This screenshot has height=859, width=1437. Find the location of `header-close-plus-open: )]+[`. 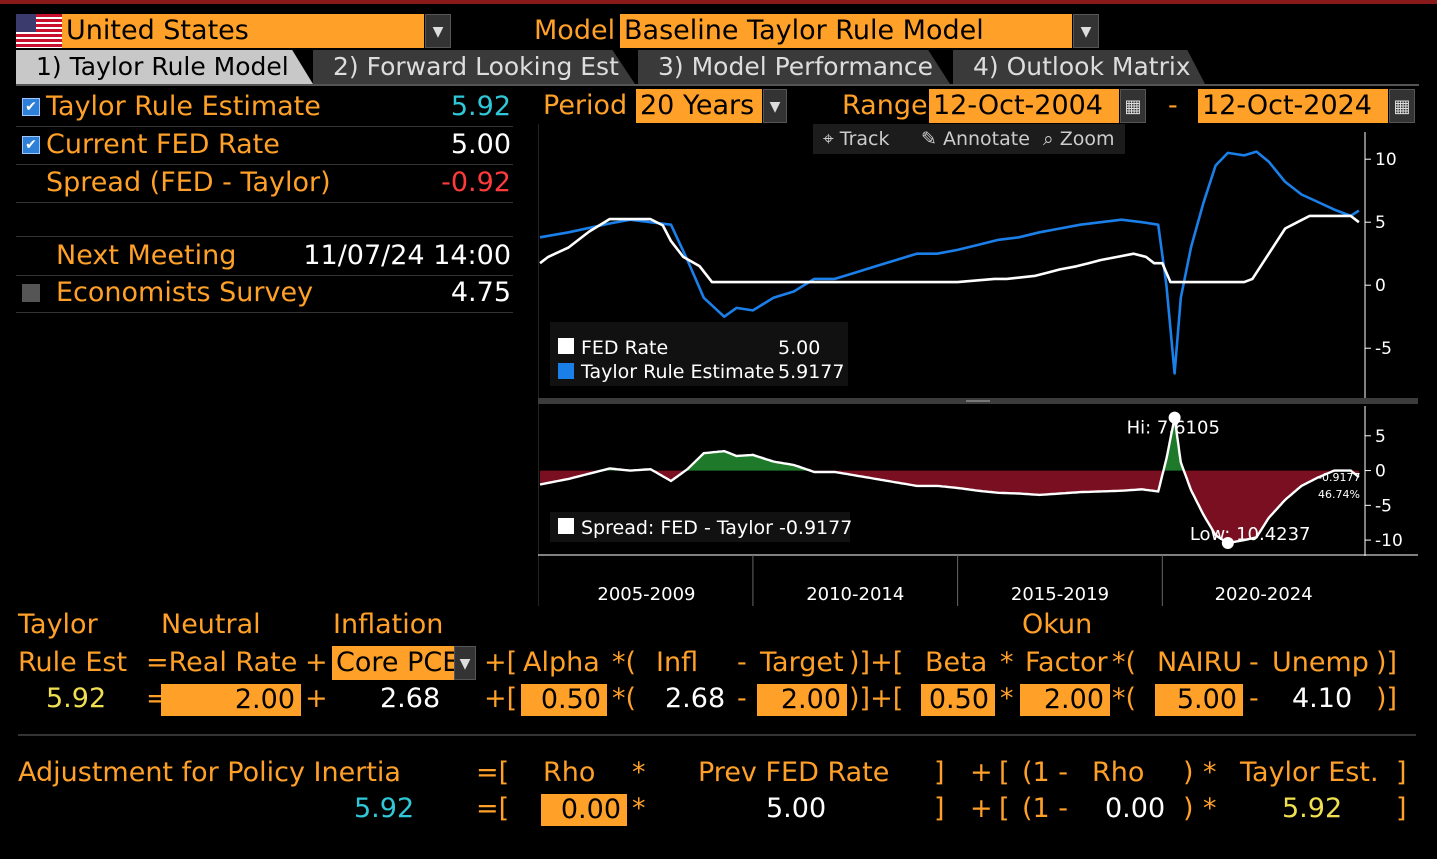

header-close-plus-open: )]+[ is located at coordinates (876, 662).